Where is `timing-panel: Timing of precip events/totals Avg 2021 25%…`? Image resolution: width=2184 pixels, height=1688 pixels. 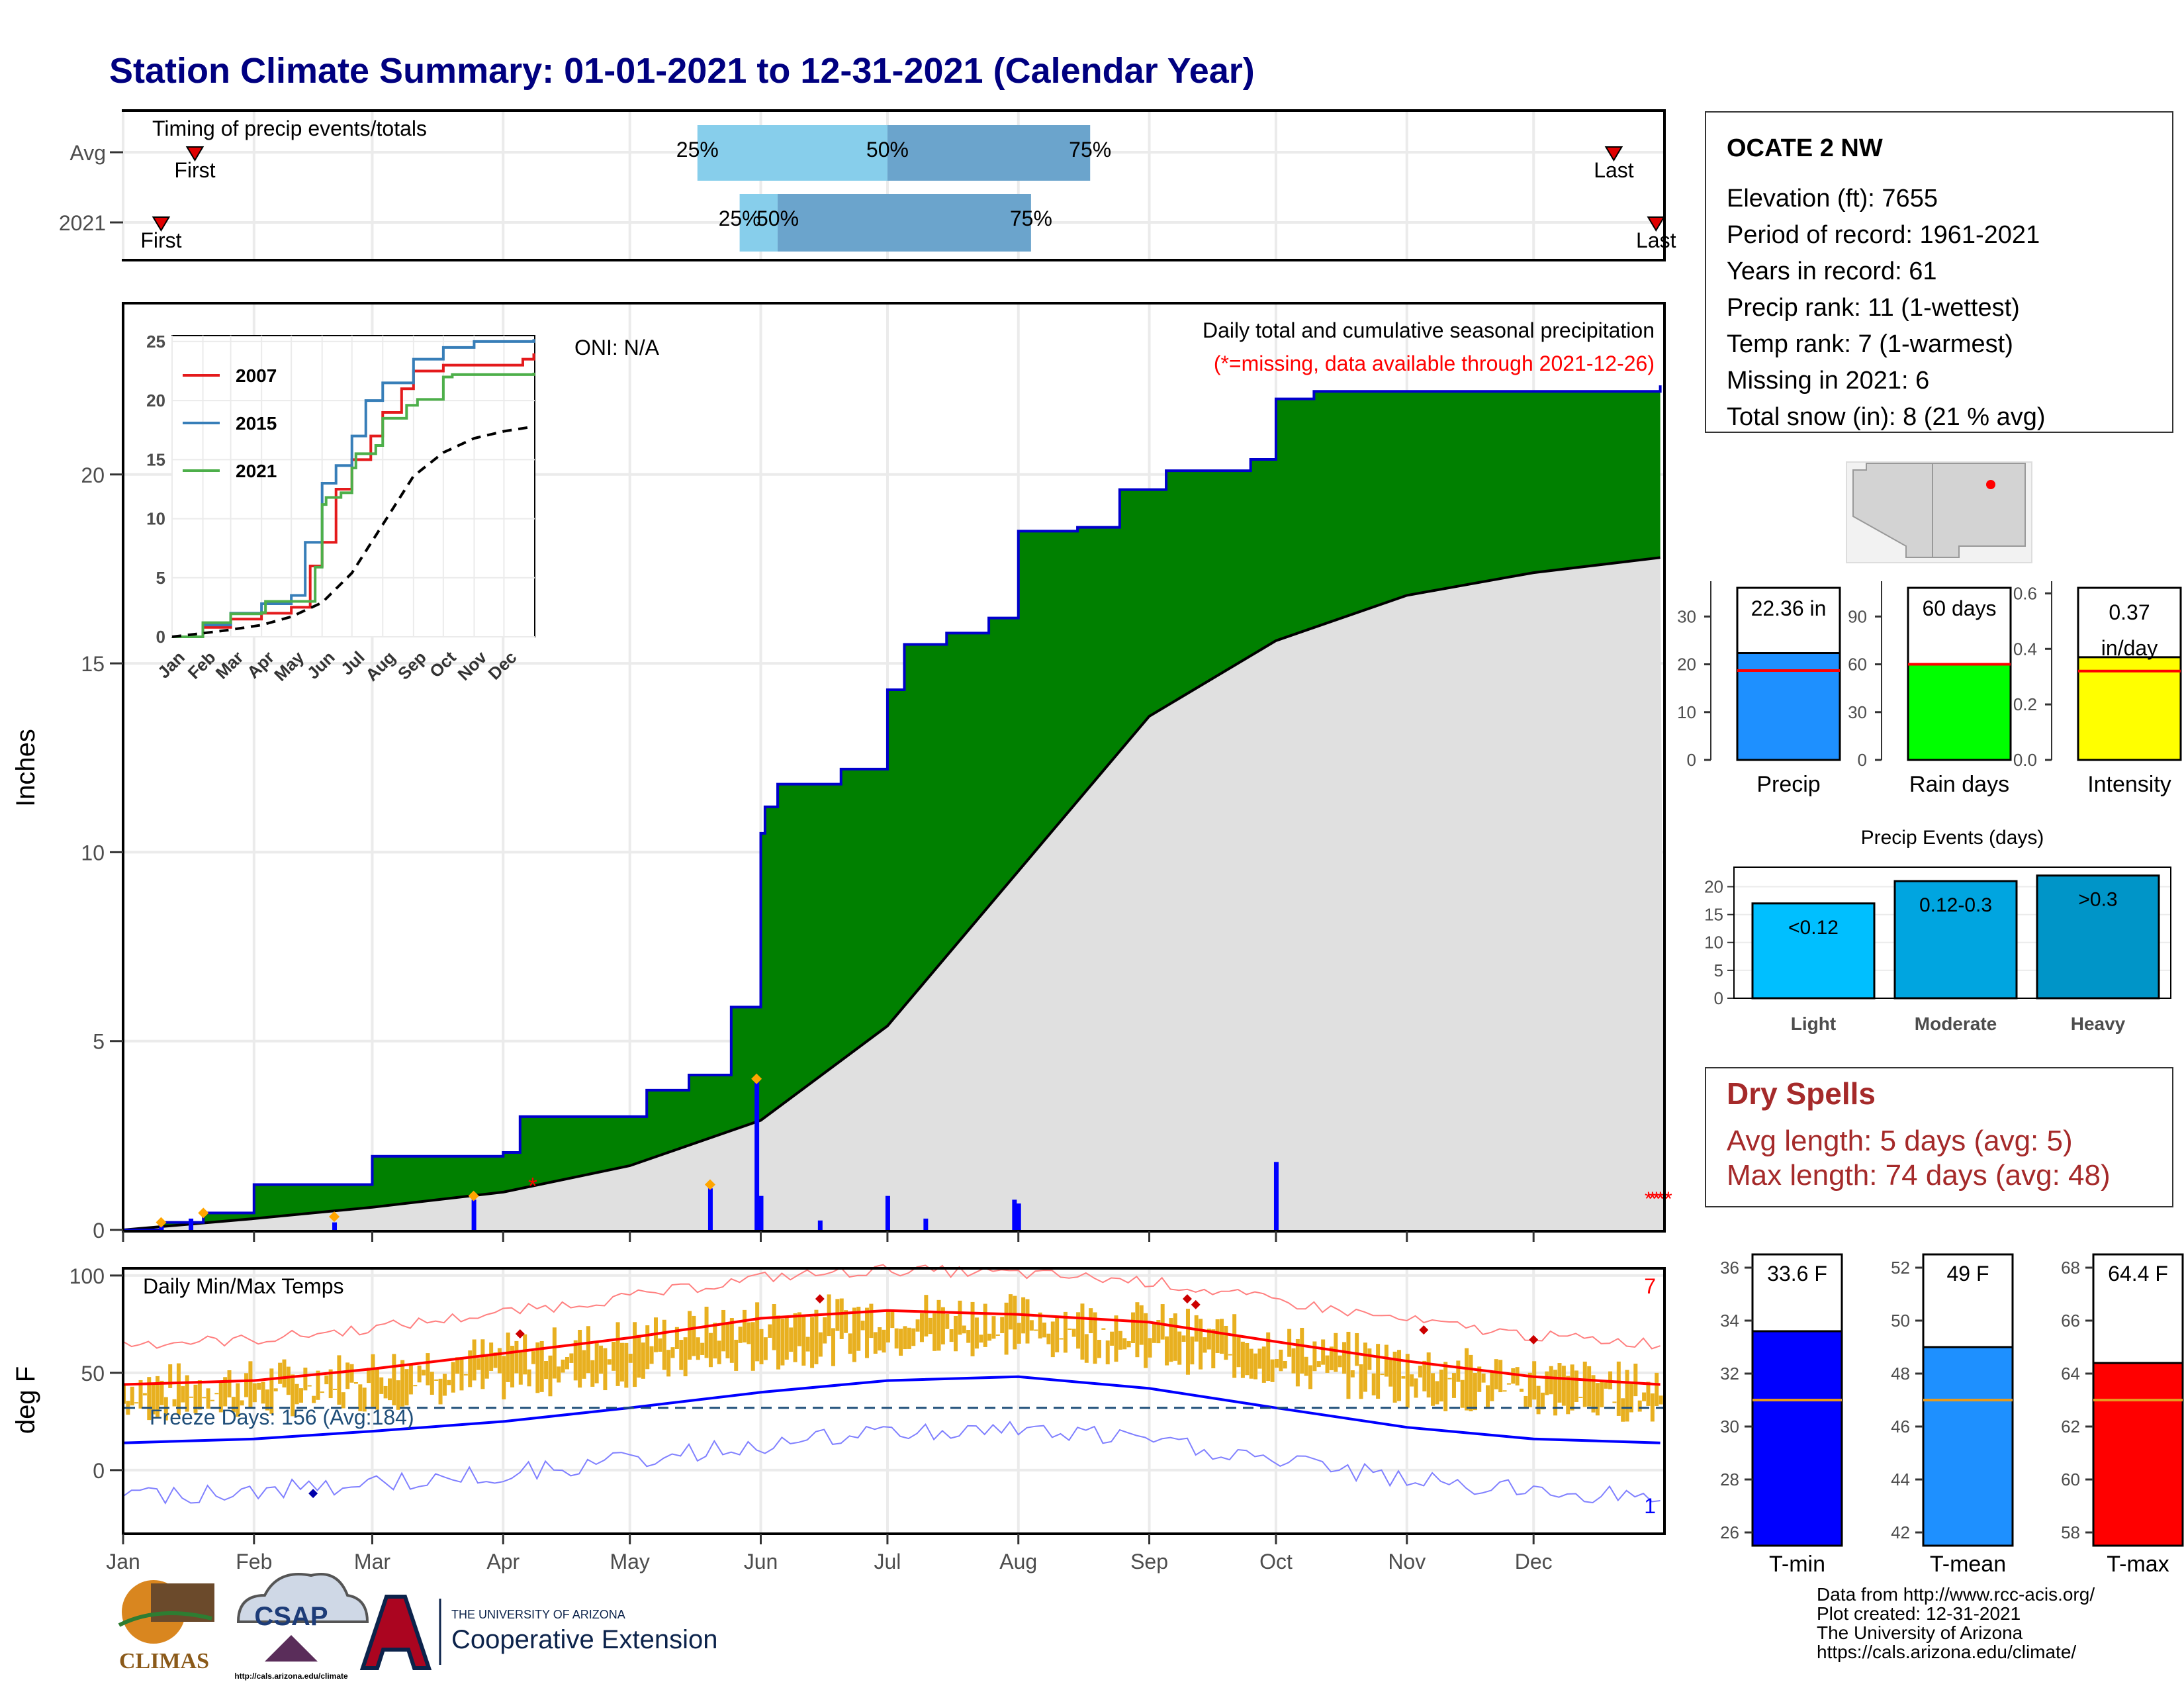
timing-panel: Timing of precip events/totals Avg 2021 25%… is located at coordinates (867, 185).